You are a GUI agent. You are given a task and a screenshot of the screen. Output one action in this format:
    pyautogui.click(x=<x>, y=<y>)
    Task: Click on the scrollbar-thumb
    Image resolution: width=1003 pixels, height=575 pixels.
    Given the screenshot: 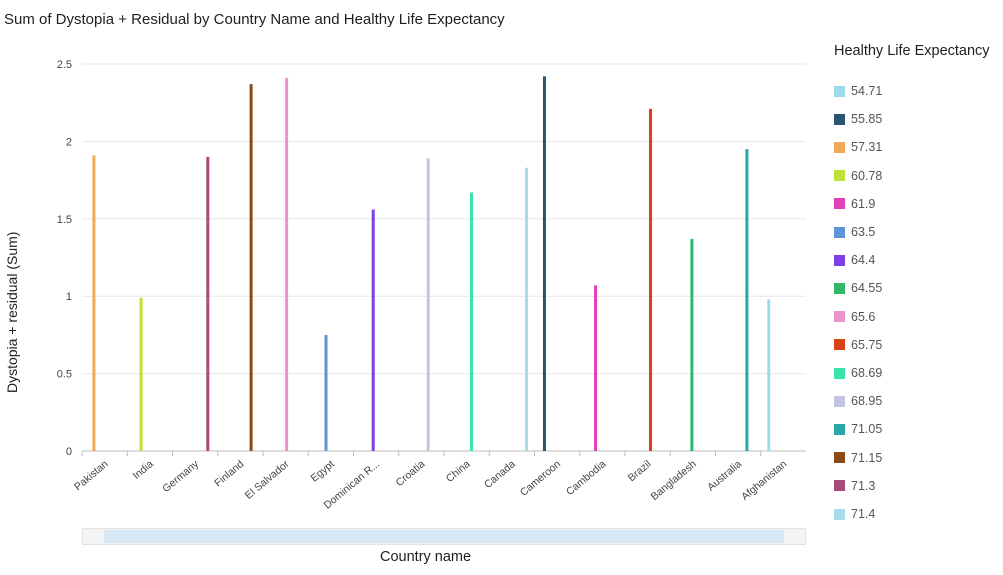 What is the action you would take?
    pyautogui.click(x=444, y=536)
    